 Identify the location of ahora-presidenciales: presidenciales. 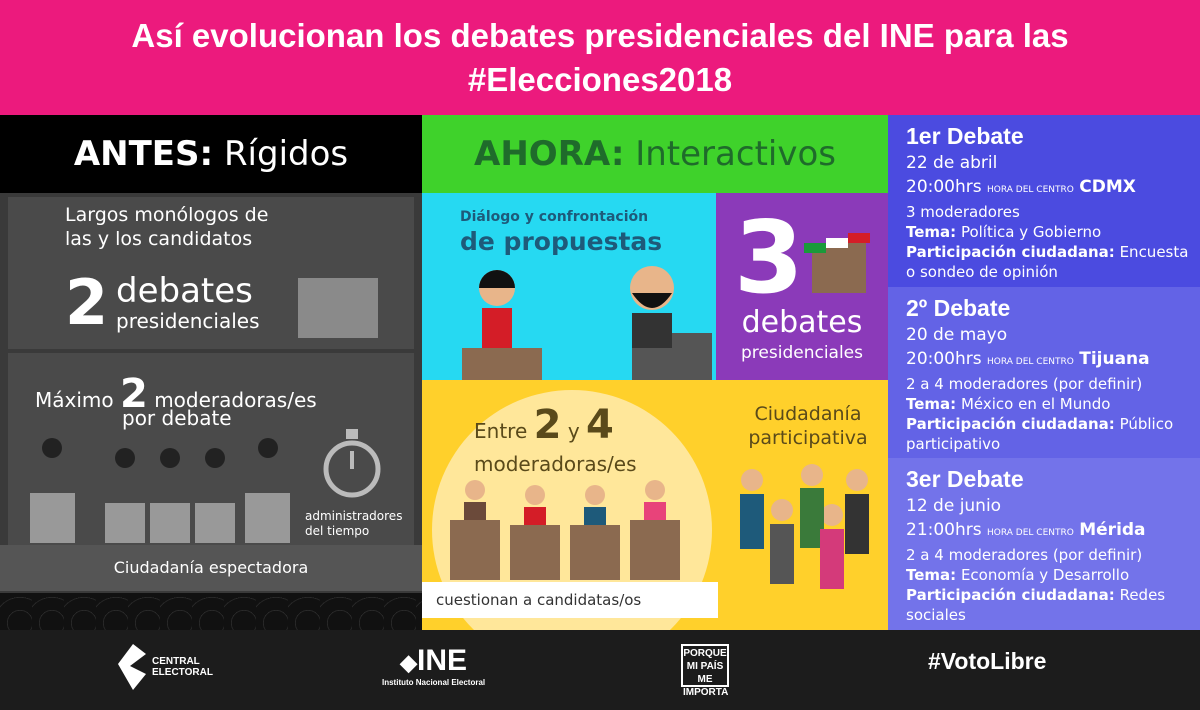
(802, 353).